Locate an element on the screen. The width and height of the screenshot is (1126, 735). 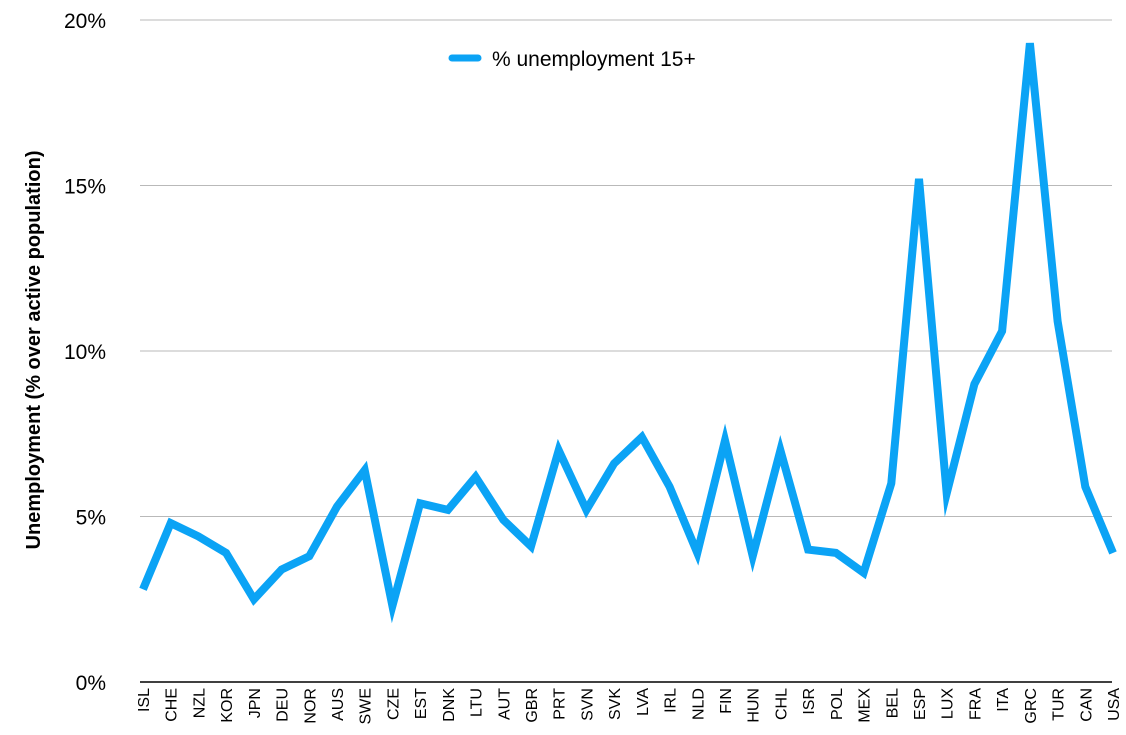
legend-label: % unemployment 15+ is located at coordinates (594, 59).